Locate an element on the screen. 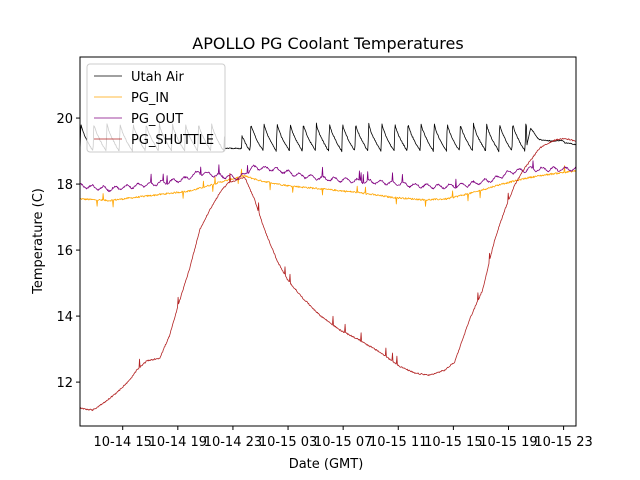 The height and width of the screenshot is (480, 640). y-tick-label: 12 is located at coordinates (64, 383).